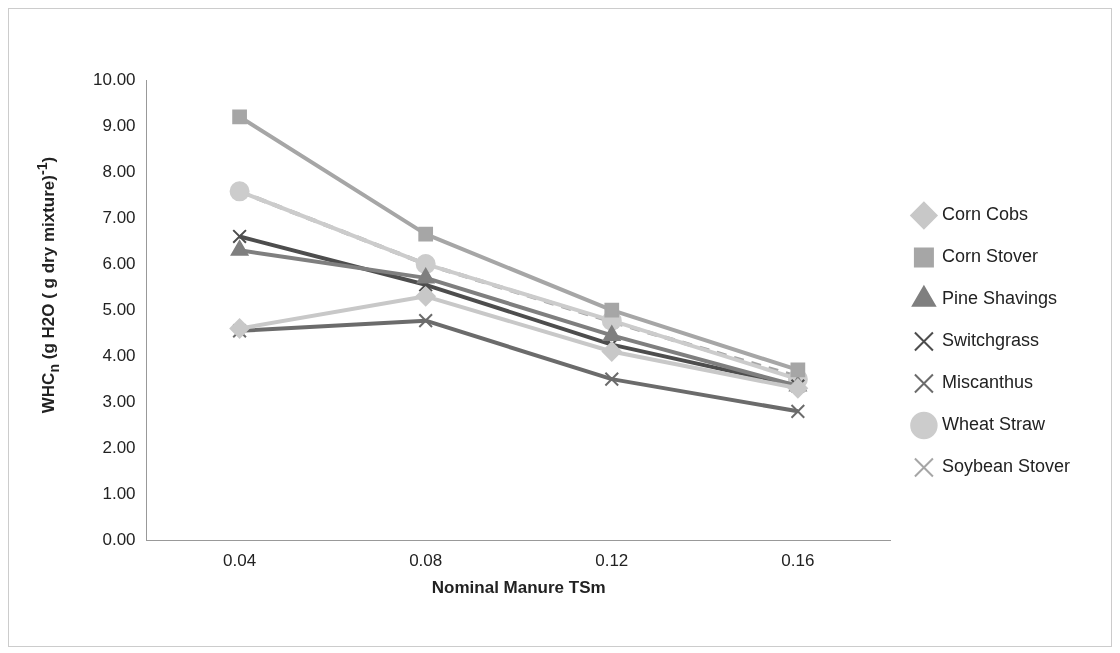 The image size is (1120, 653). What do you see at coordinates (119, 263) in the screenshot?
I see `y-tick-label: 6.00` at bounding box center [119, 263].